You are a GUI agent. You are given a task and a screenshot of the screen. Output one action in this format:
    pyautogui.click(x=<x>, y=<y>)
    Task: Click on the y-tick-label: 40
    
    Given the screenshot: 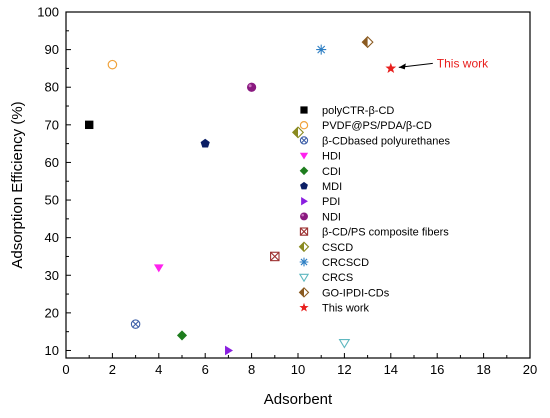 What is the action you would take?
    pyautogui.click(x=52, y=237)
    